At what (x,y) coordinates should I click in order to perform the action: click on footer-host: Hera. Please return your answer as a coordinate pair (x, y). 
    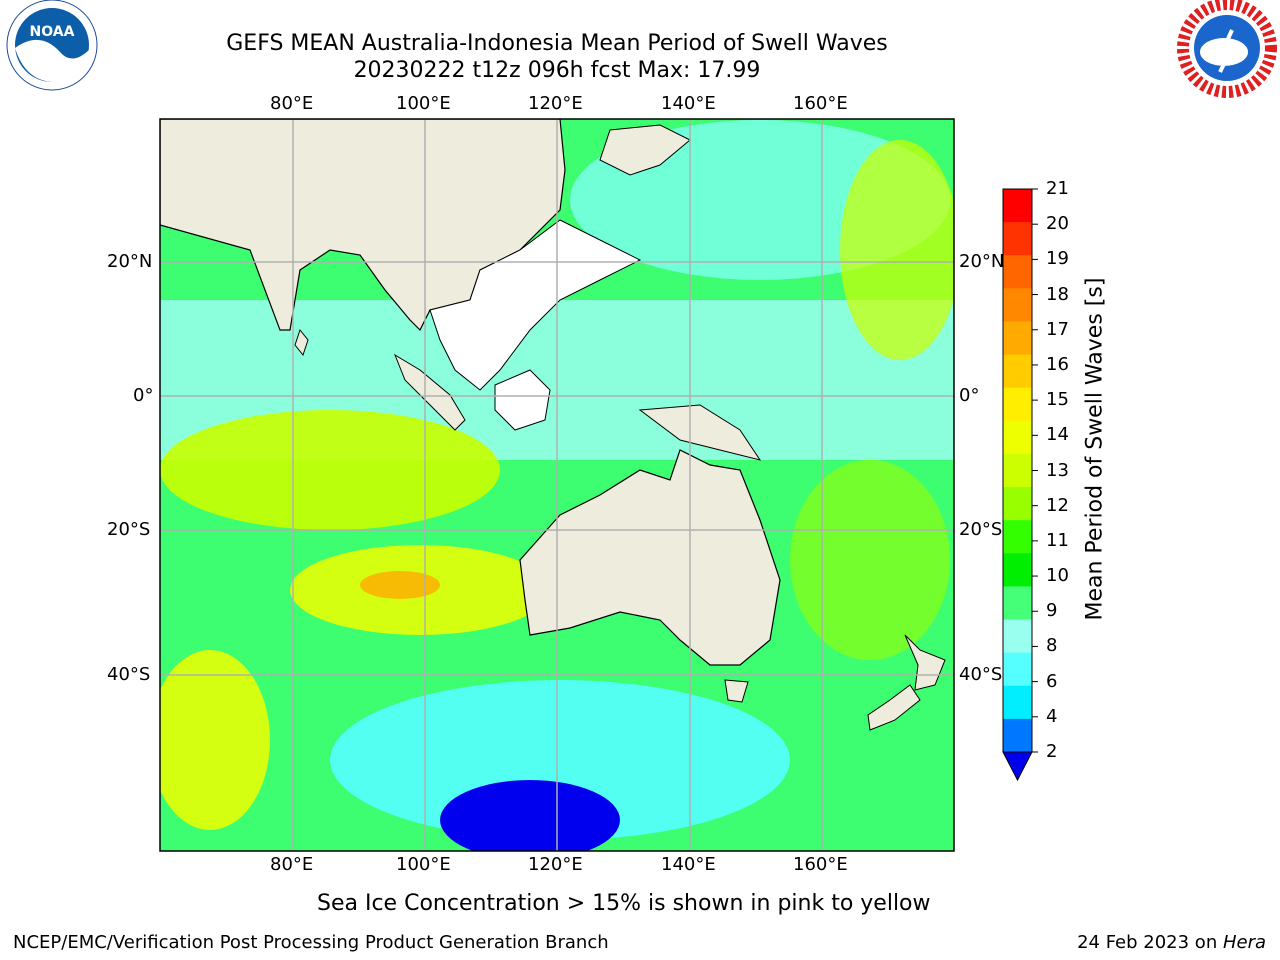
    Looking at the image, I should click on (1244, 942).